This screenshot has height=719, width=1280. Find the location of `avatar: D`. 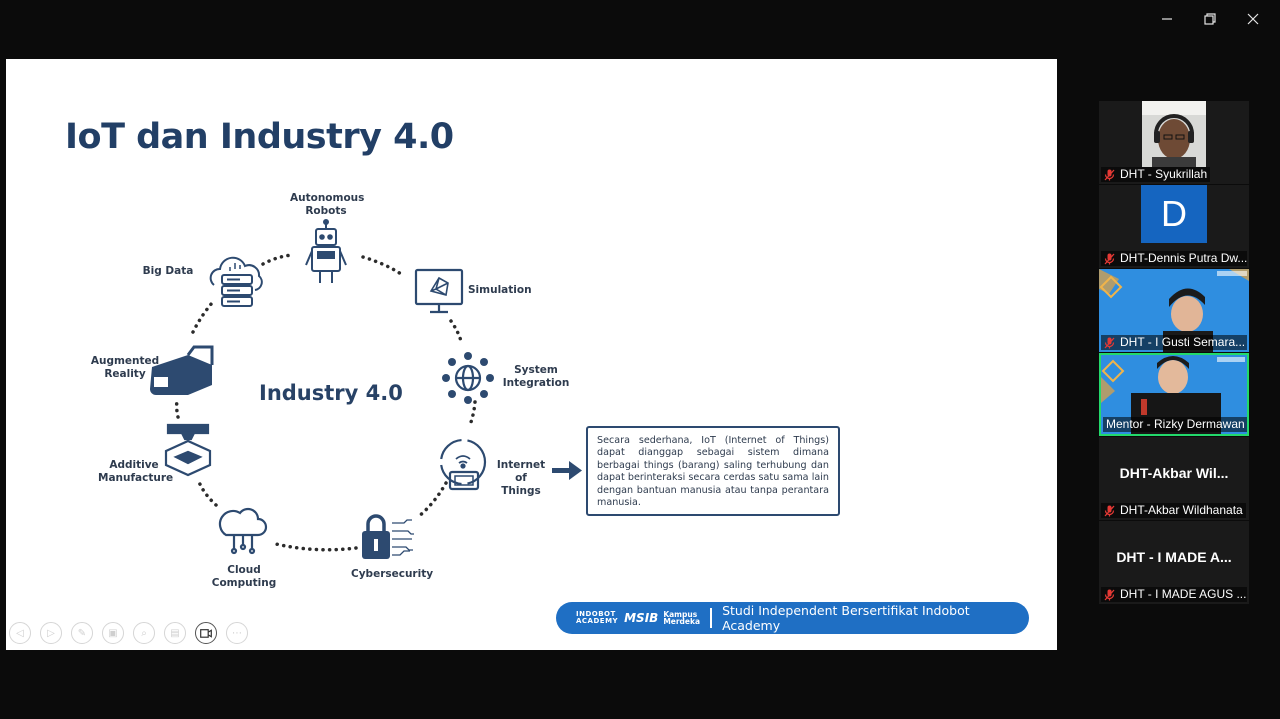

avatar: D is located at coordinates (1174, 214).